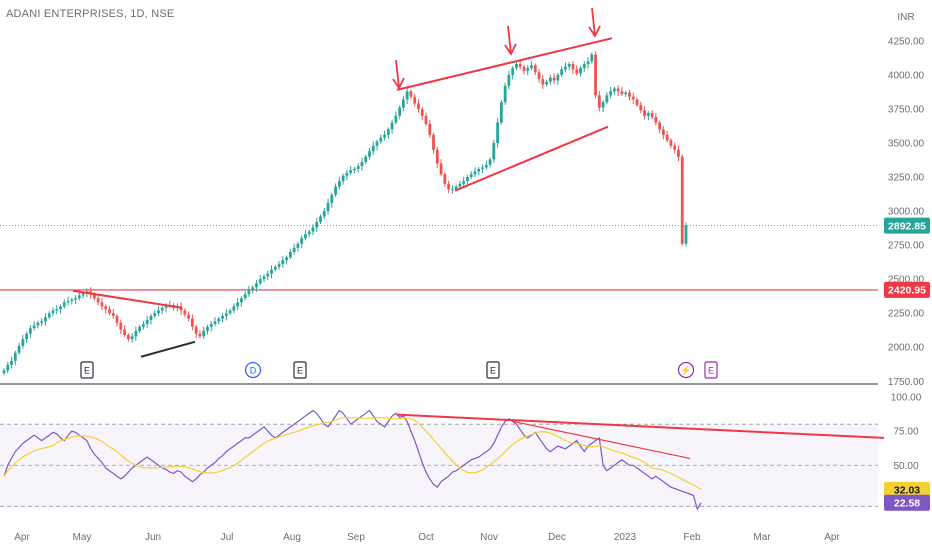 This screenshot has height=550, width=932. I want to click on horizontal-levels, so click(439, 258).